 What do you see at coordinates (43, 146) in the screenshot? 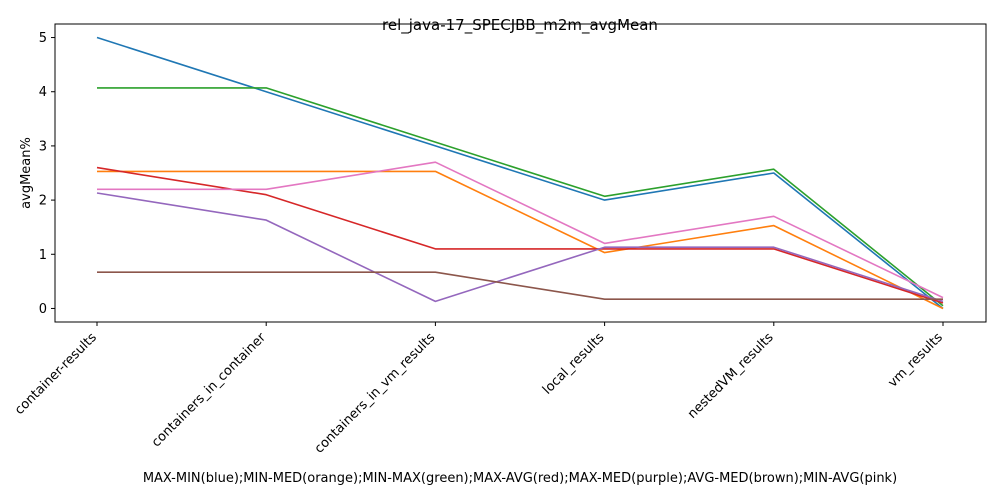
I see `y-tick-label: 3` at bounding box center [43, 146].